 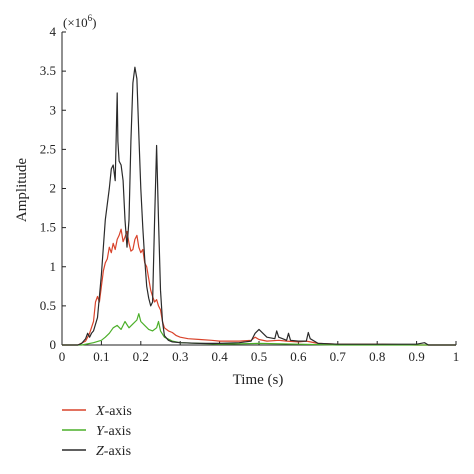 What do you see at coordinates (141, 356) in the screenshot?
I see `x-tick-label: 0.2` at bounding box center [141, 356].